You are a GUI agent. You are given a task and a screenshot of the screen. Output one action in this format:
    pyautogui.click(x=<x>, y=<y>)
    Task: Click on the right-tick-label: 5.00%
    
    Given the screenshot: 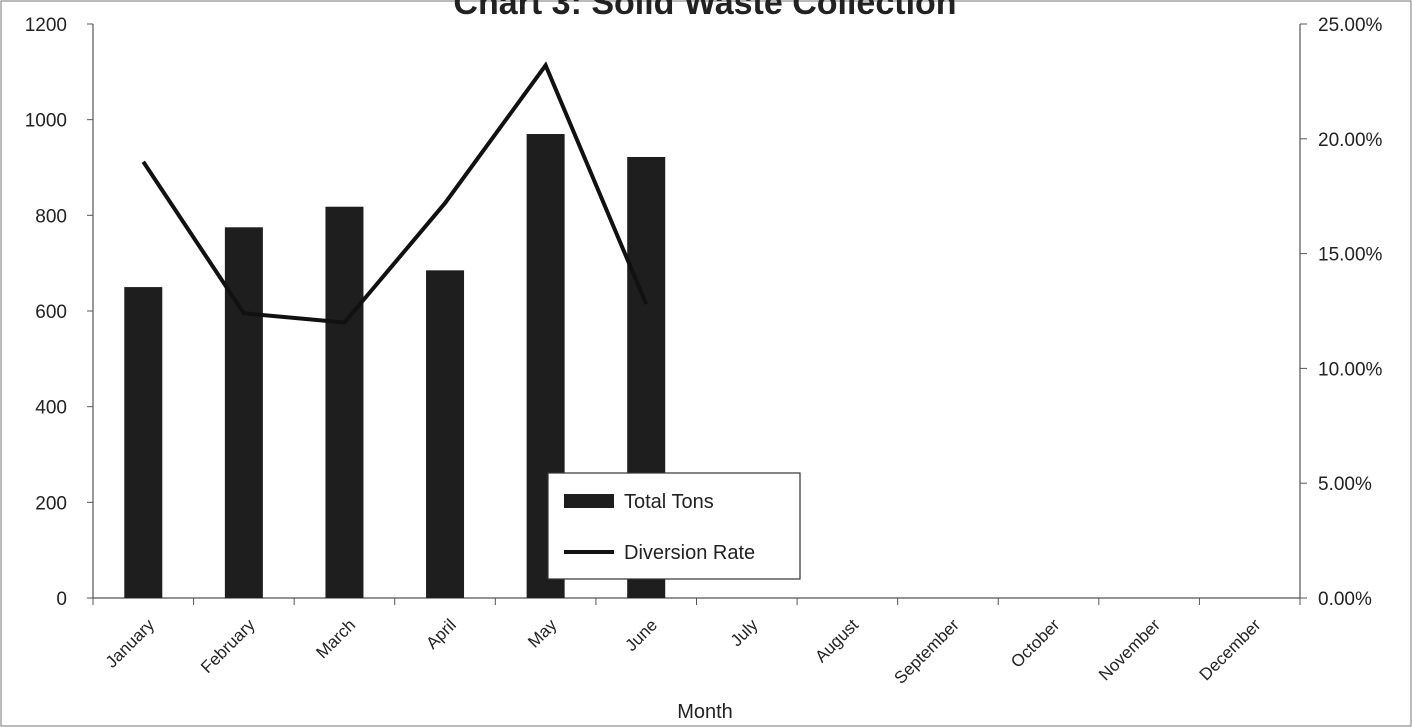 What is the action you would take?
    pyautogui.click(x=1345, y=484)
    